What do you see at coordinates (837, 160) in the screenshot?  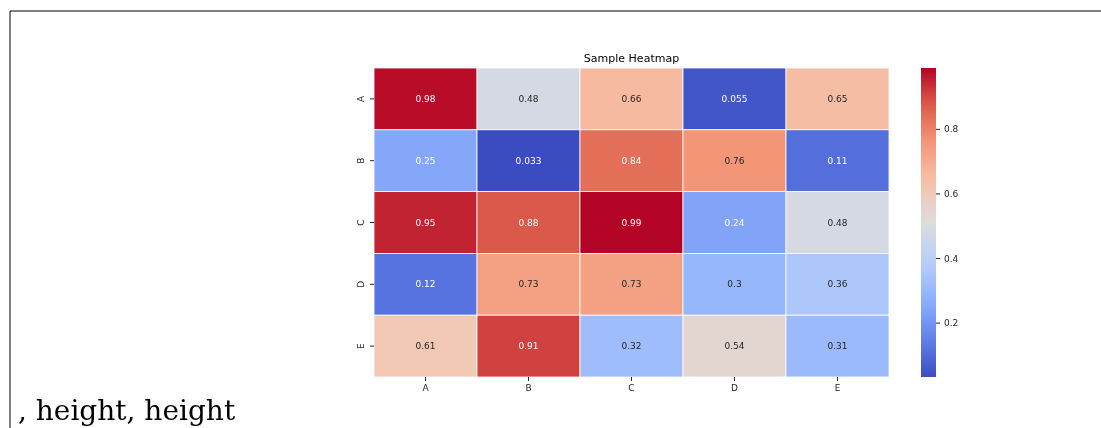 I see `data-label: 0.11` at bounding box center [837, 160].